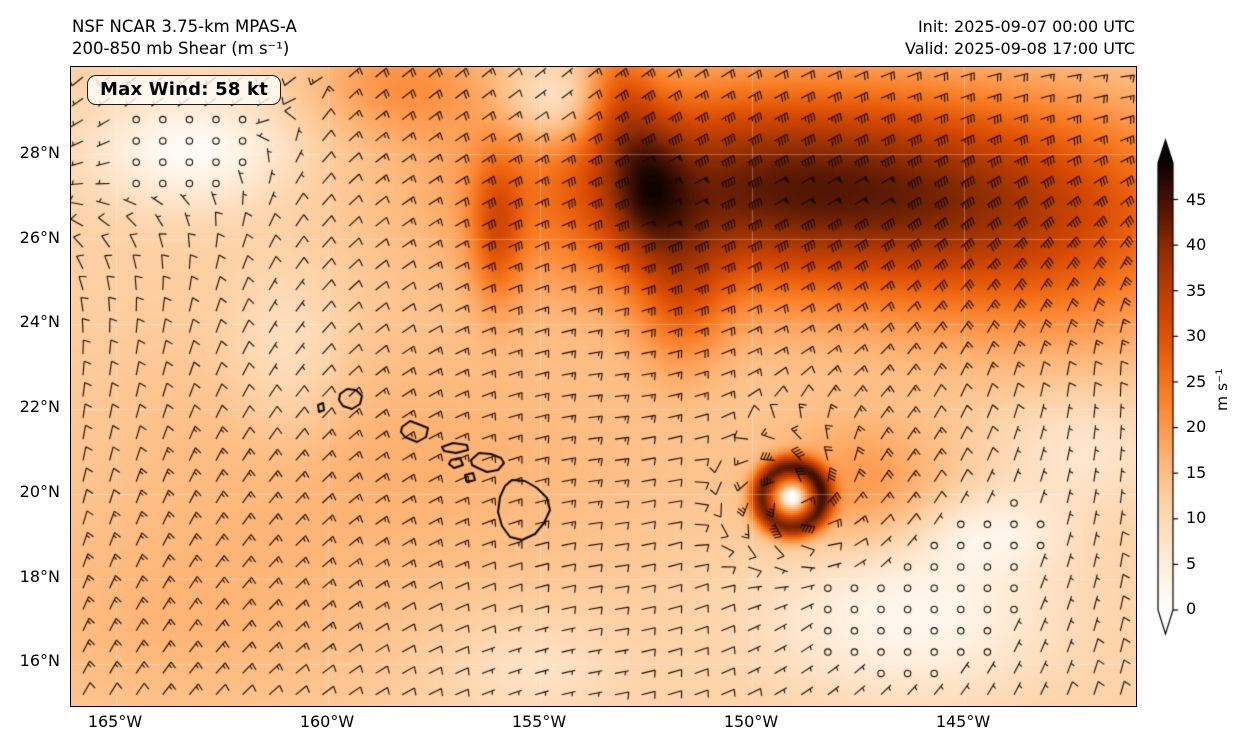  I want to click on cbar-tick-20: 20, so click(1196, 426).